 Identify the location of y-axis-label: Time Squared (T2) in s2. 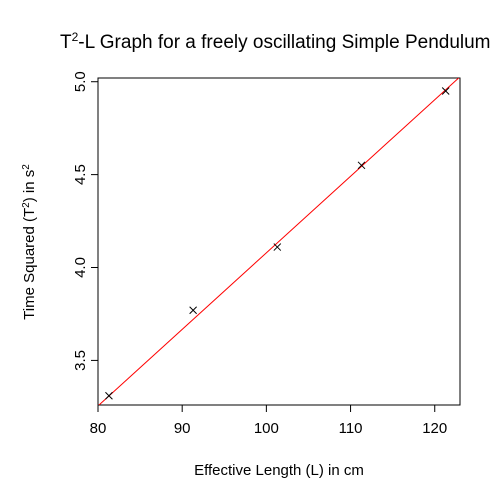
(30, 242).